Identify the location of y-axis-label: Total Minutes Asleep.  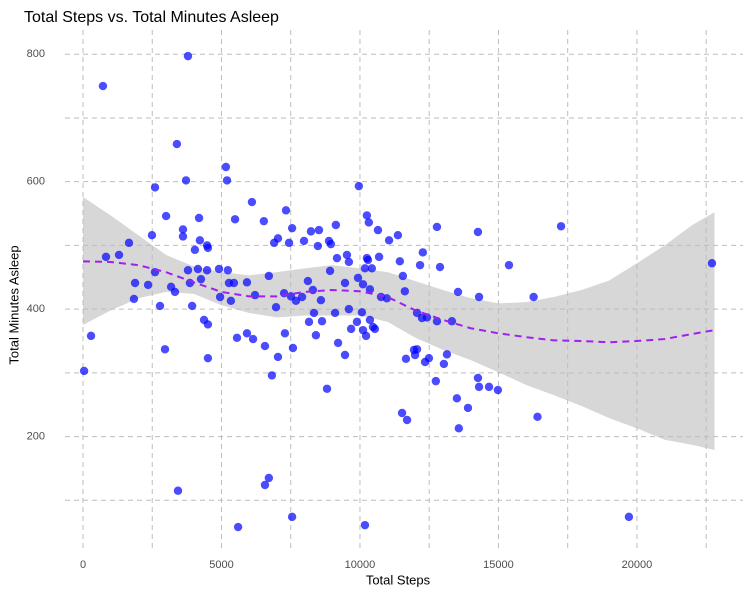
(13, 304).